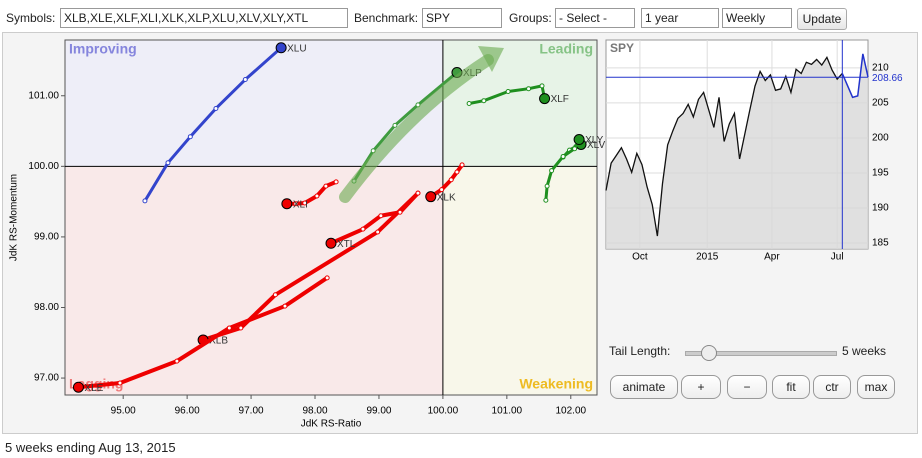  Describe the element at coordinates (761, 353) in the screenshot. I see `slider-track` at that location.